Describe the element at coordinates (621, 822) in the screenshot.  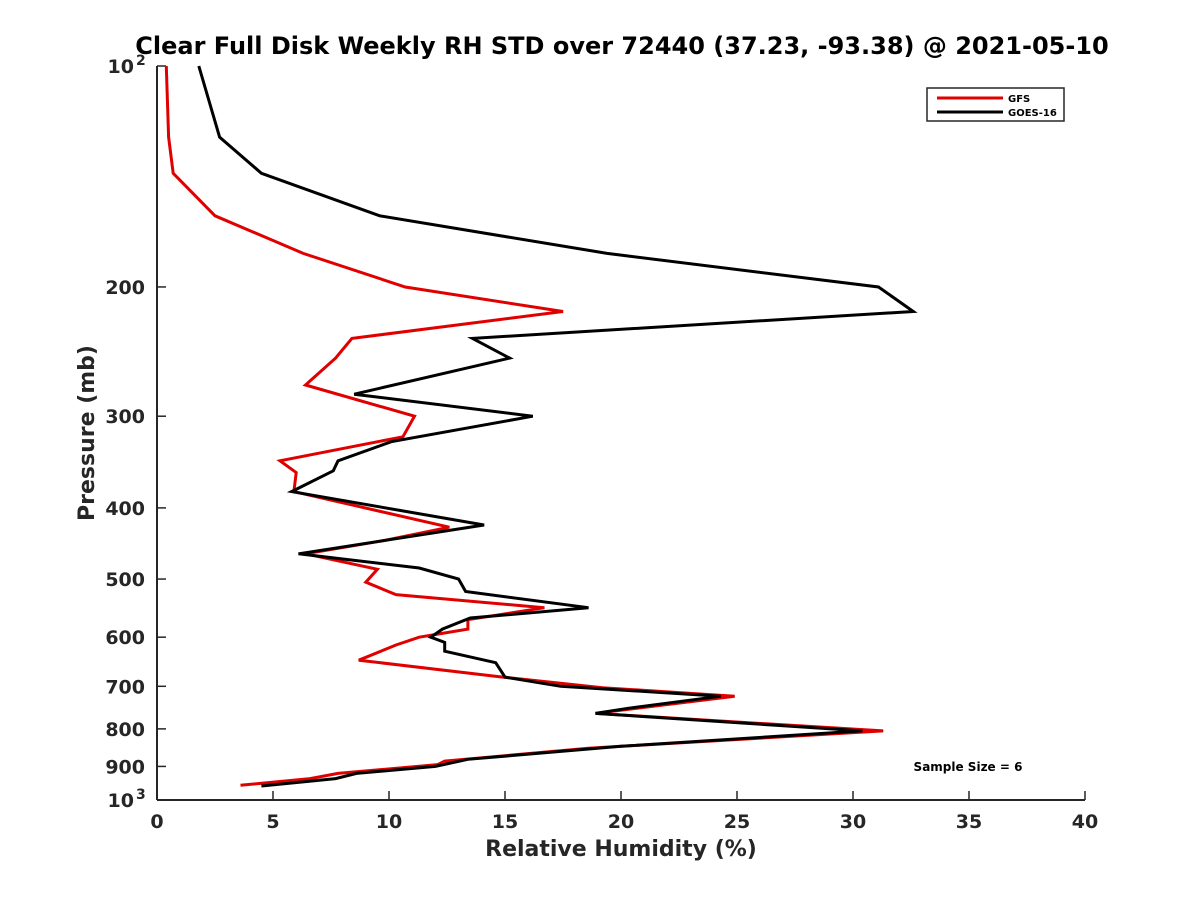
I see `x-tick-label: 20` at that location.